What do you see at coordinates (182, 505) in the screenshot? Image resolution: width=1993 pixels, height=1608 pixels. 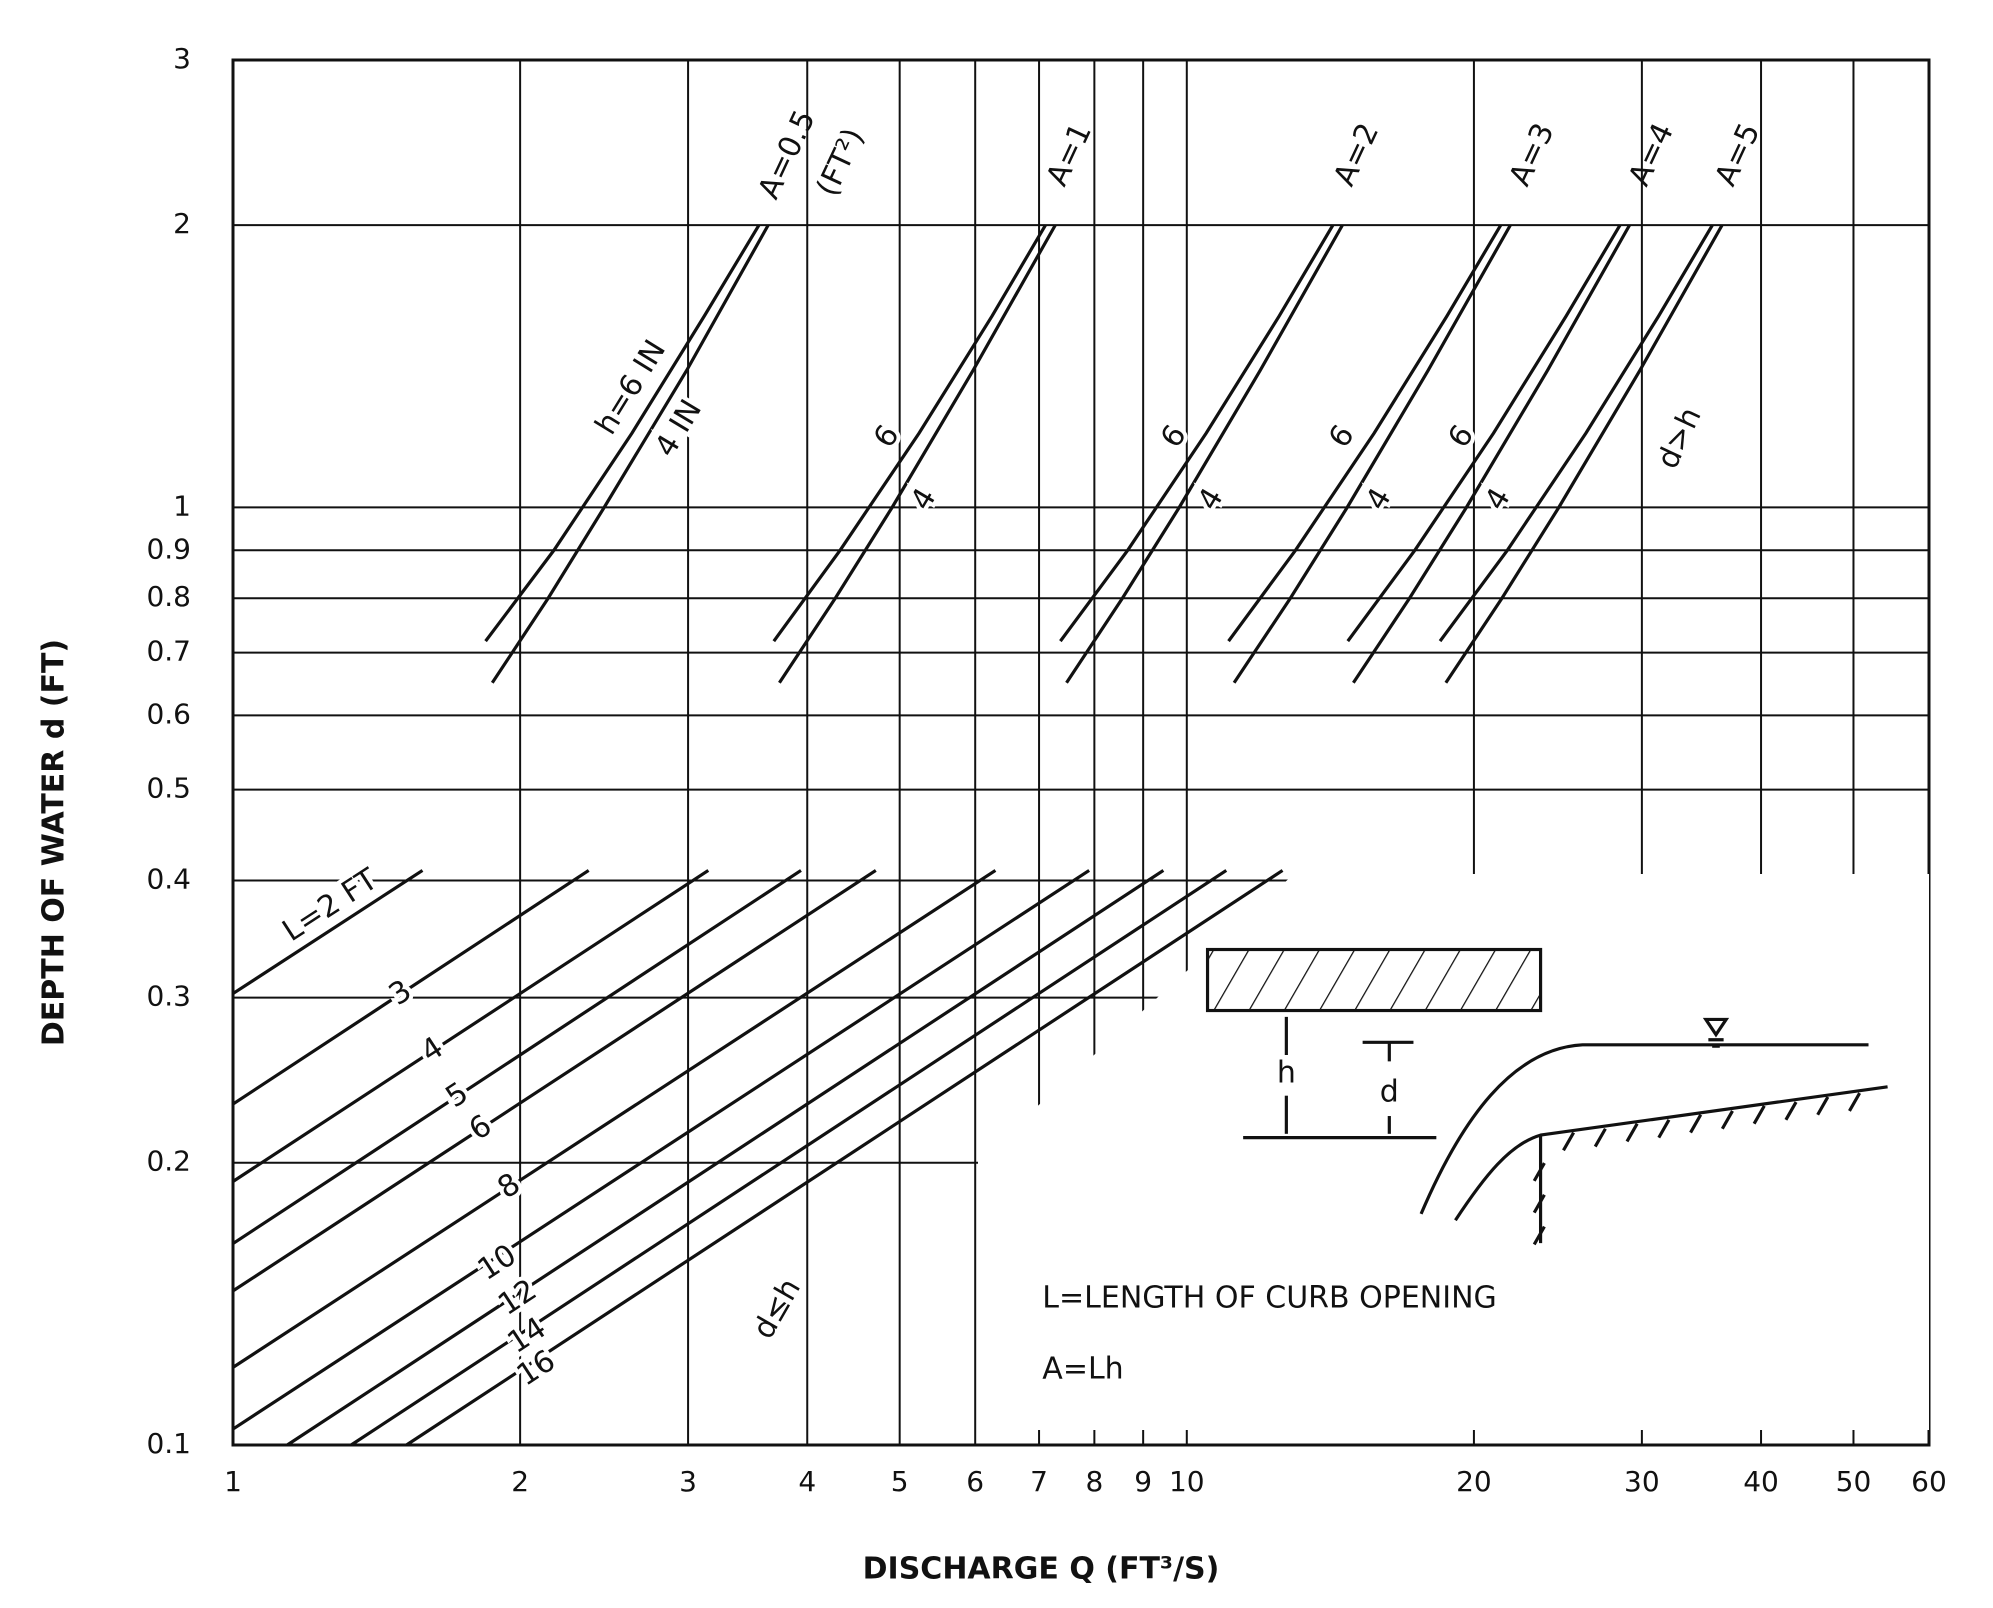 I see `y-tick-label: 1` at bounding box center [182, 505].